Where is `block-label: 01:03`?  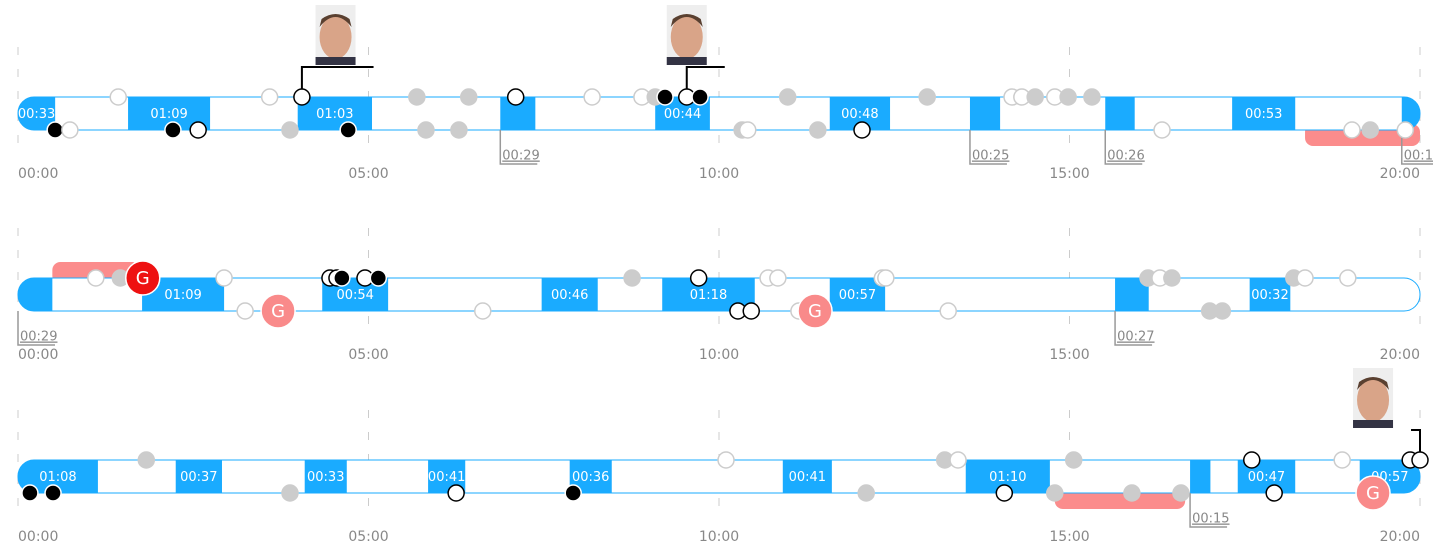 block-label: 01:03 is located at coordinates (334, 114).